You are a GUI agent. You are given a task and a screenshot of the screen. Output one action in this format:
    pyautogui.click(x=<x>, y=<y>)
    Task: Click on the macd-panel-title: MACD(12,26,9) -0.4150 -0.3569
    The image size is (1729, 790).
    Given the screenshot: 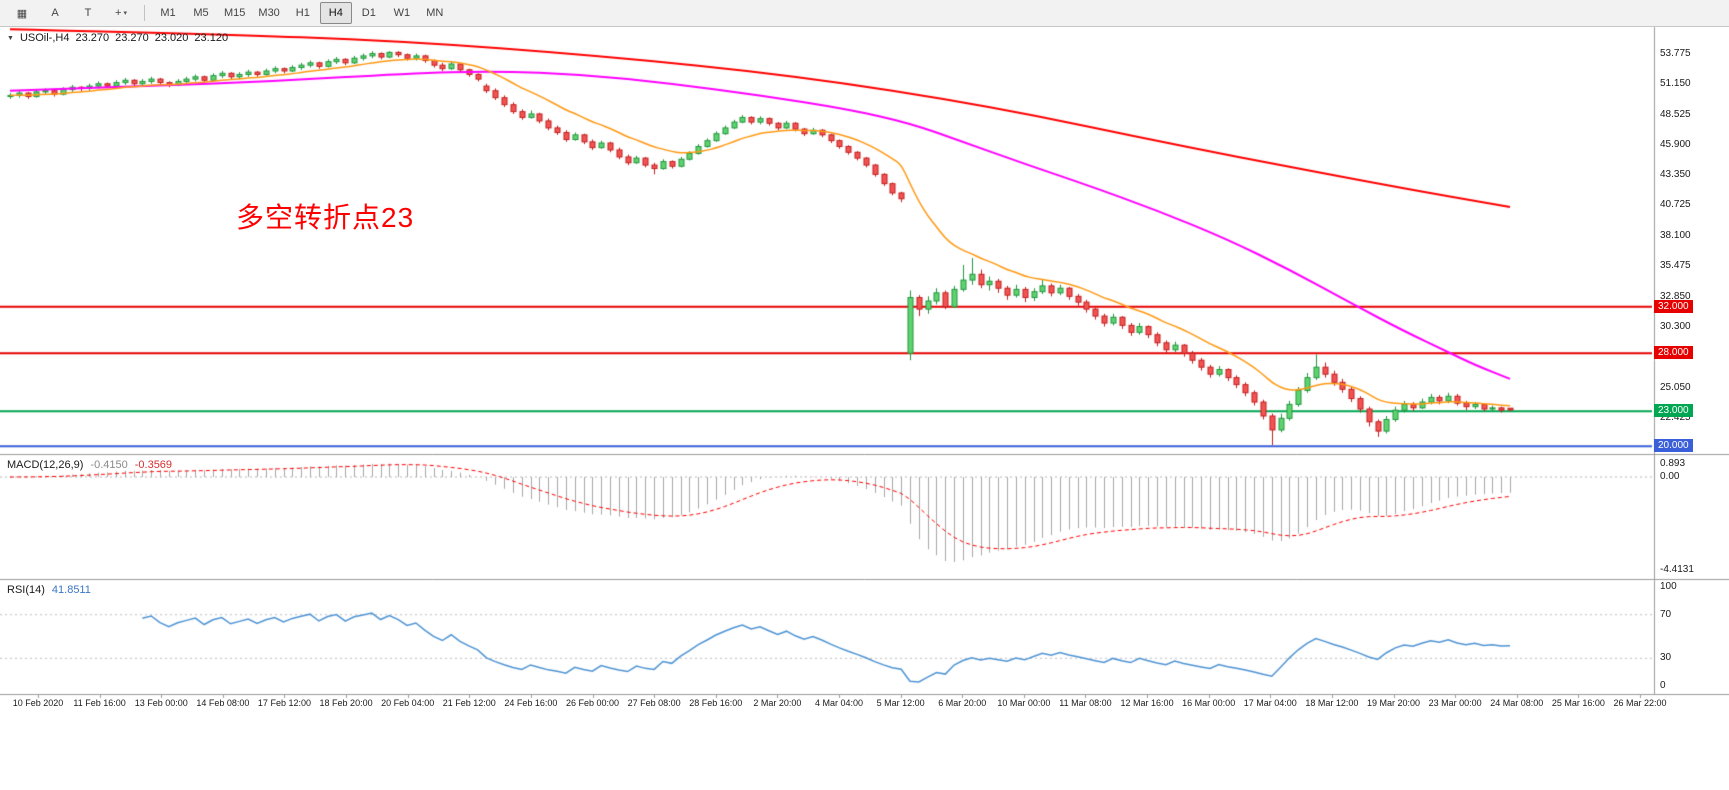 What is the action you would take?
    pyautogui.click(x=89, y=465)
    